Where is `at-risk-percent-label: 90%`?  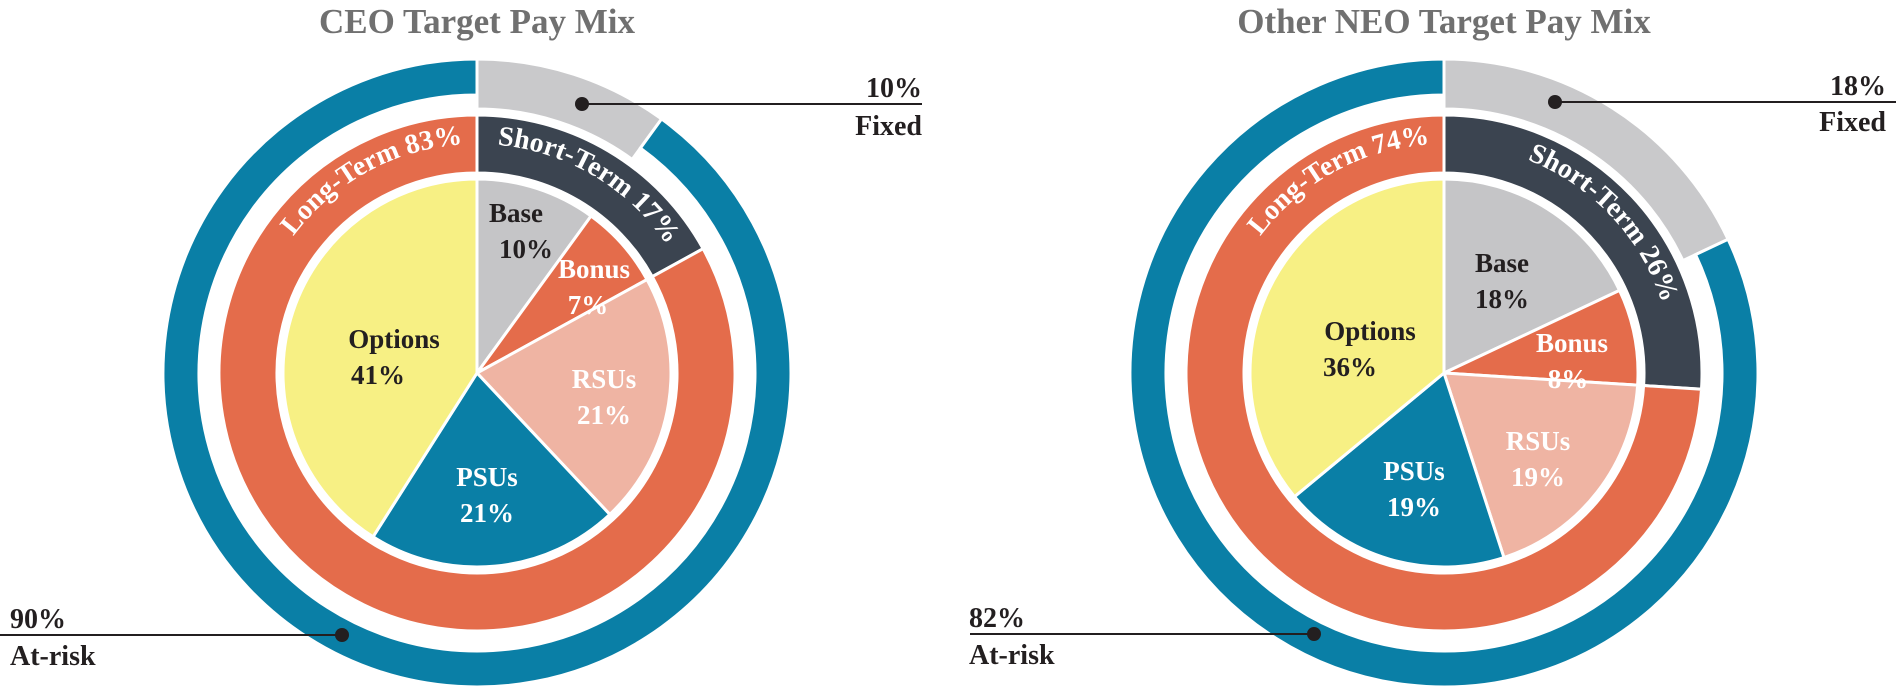 at-risk-percent-label: 90% is located at coordinates (38, 619).